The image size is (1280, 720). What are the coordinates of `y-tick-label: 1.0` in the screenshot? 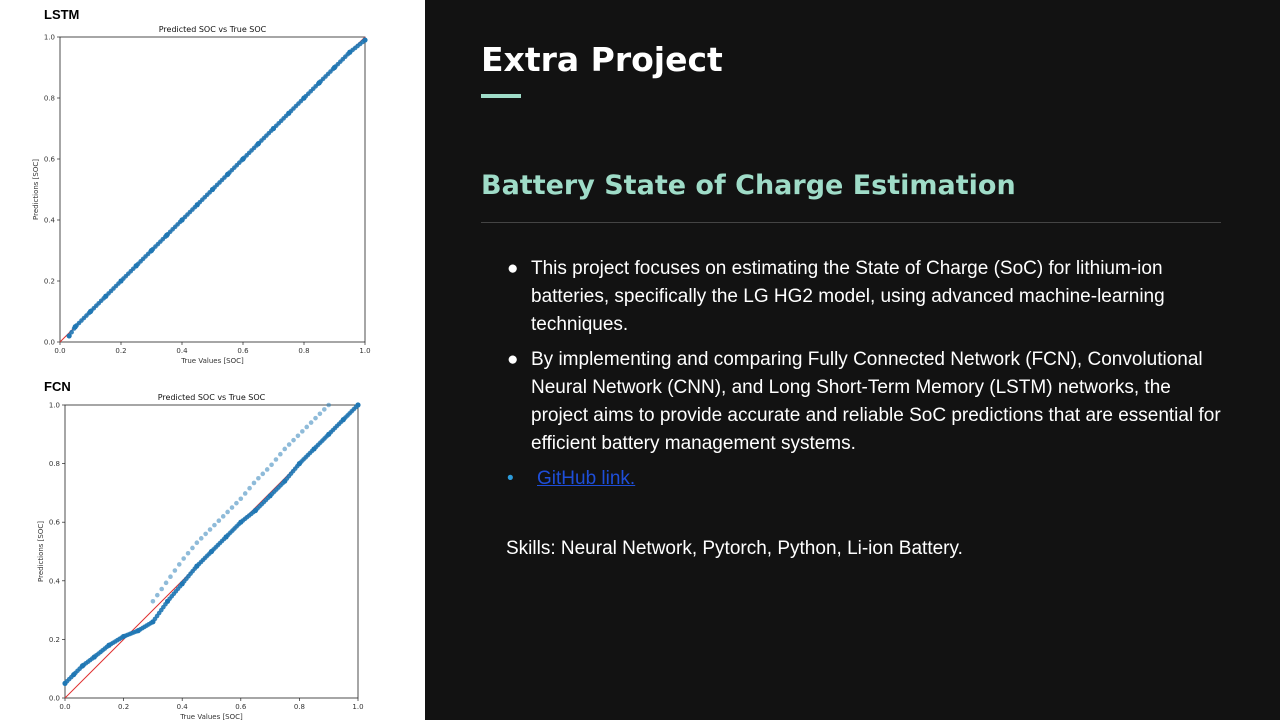 It's located at (54, 406).